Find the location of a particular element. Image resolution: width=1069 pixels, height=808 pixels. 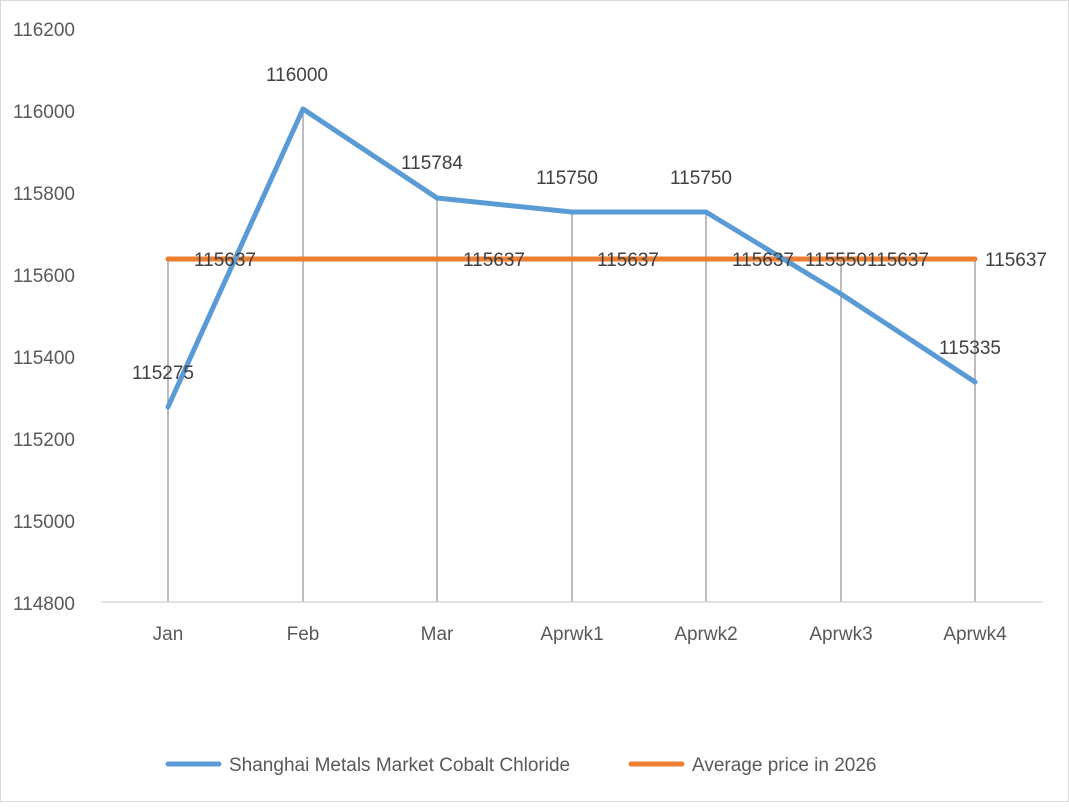

data-label: 115784 is located at coordinates (432, 163).